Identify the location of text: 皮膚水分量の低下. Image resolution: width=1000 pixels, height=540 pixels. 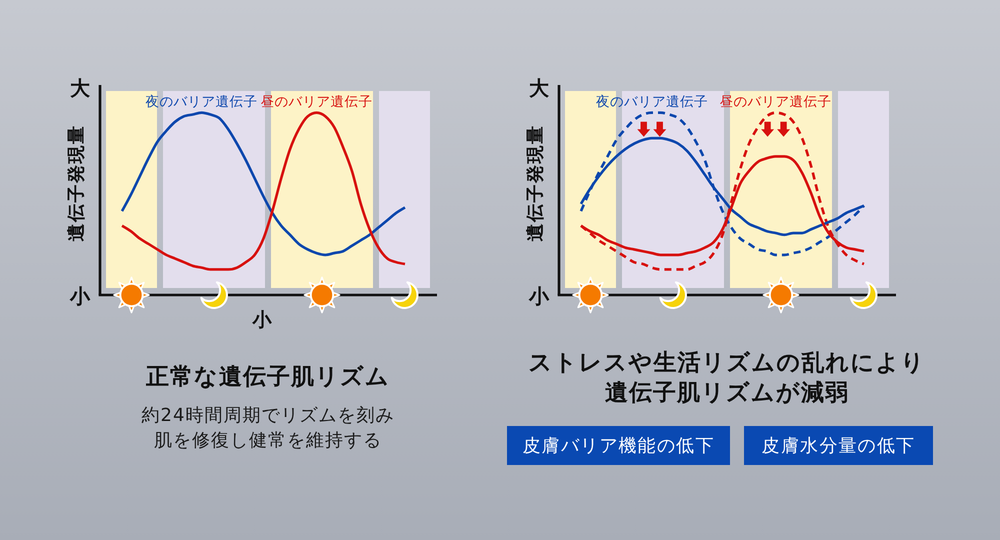
(839, 445).